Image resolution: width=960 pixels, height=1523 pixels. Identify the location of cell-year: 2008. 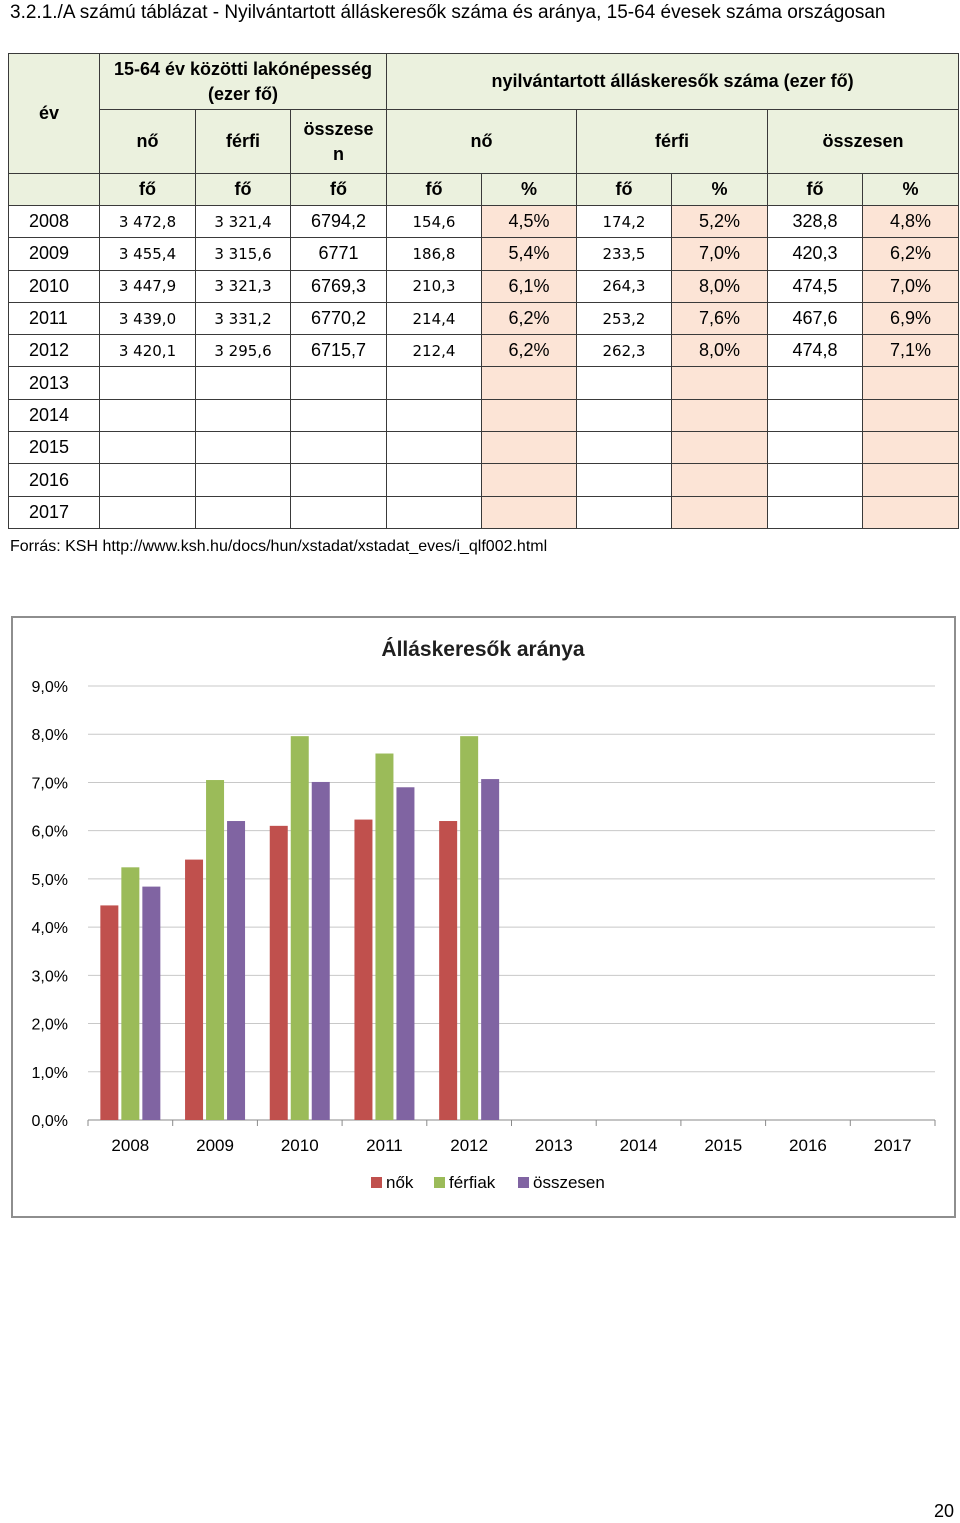
(54, 221).